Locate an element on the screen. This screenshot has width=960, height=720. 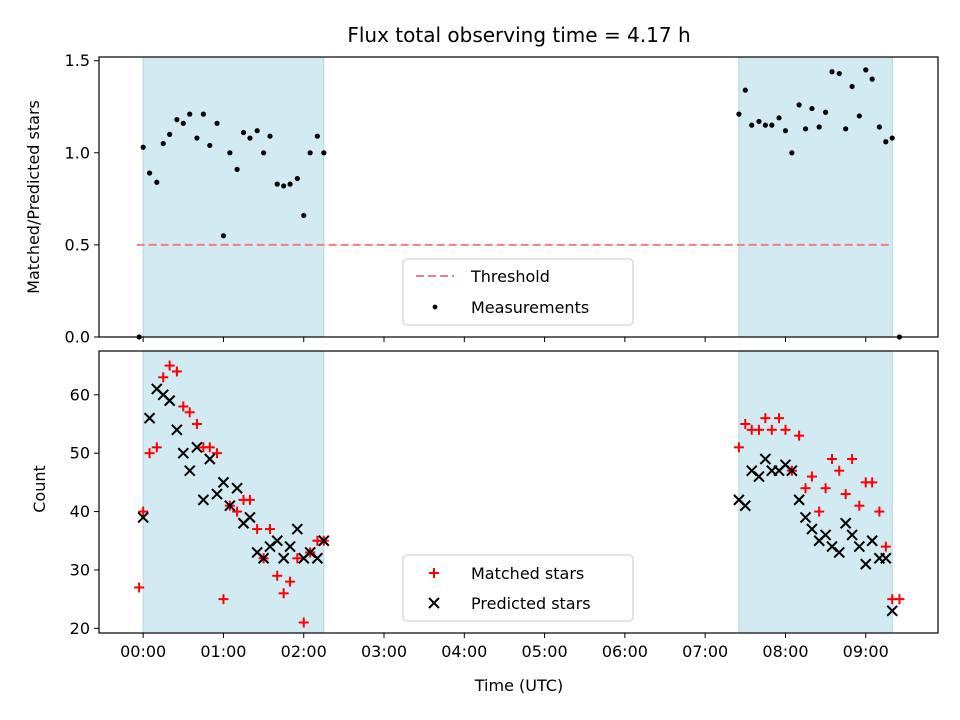
x-tick-label-0: 00:00 is located at coordinates (143, 651).